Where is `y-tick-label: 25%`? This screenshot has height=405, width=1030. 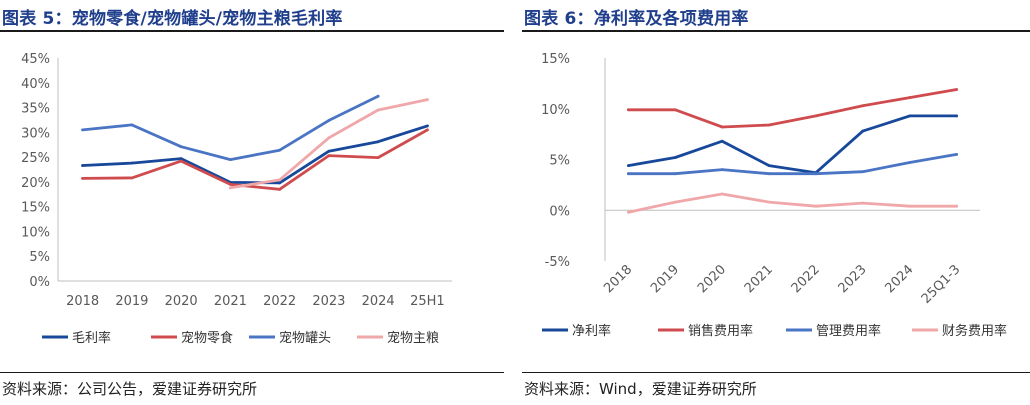 y-tick-label: 25% is located at coordinates (35, 158).